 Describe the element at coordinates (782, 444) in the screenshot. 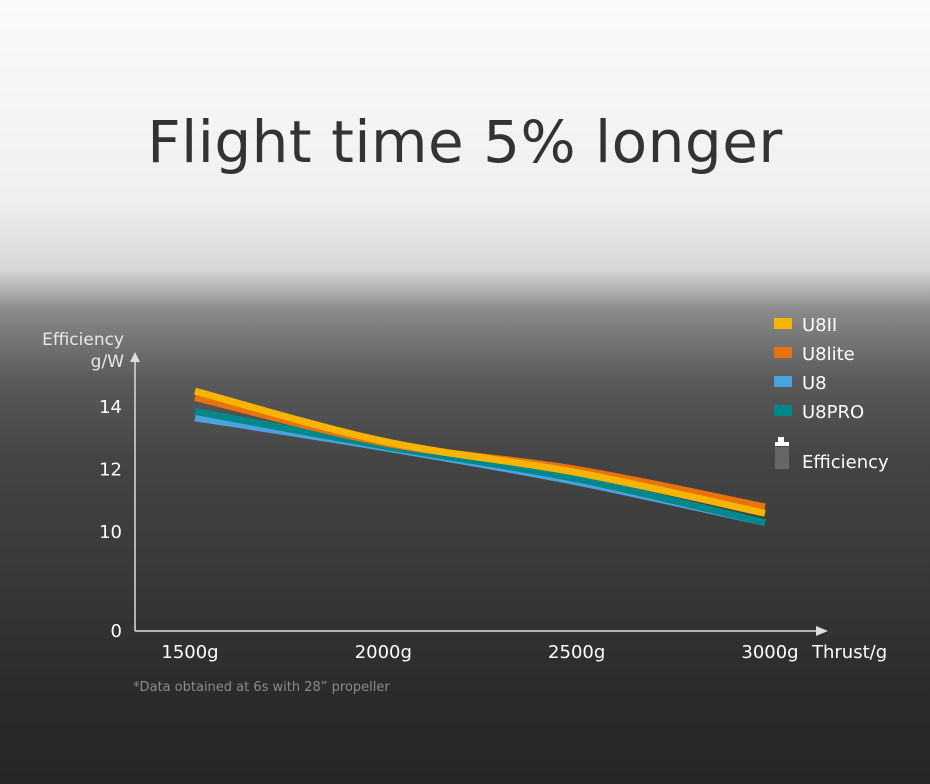

I see `battery-icon-top` at that location.